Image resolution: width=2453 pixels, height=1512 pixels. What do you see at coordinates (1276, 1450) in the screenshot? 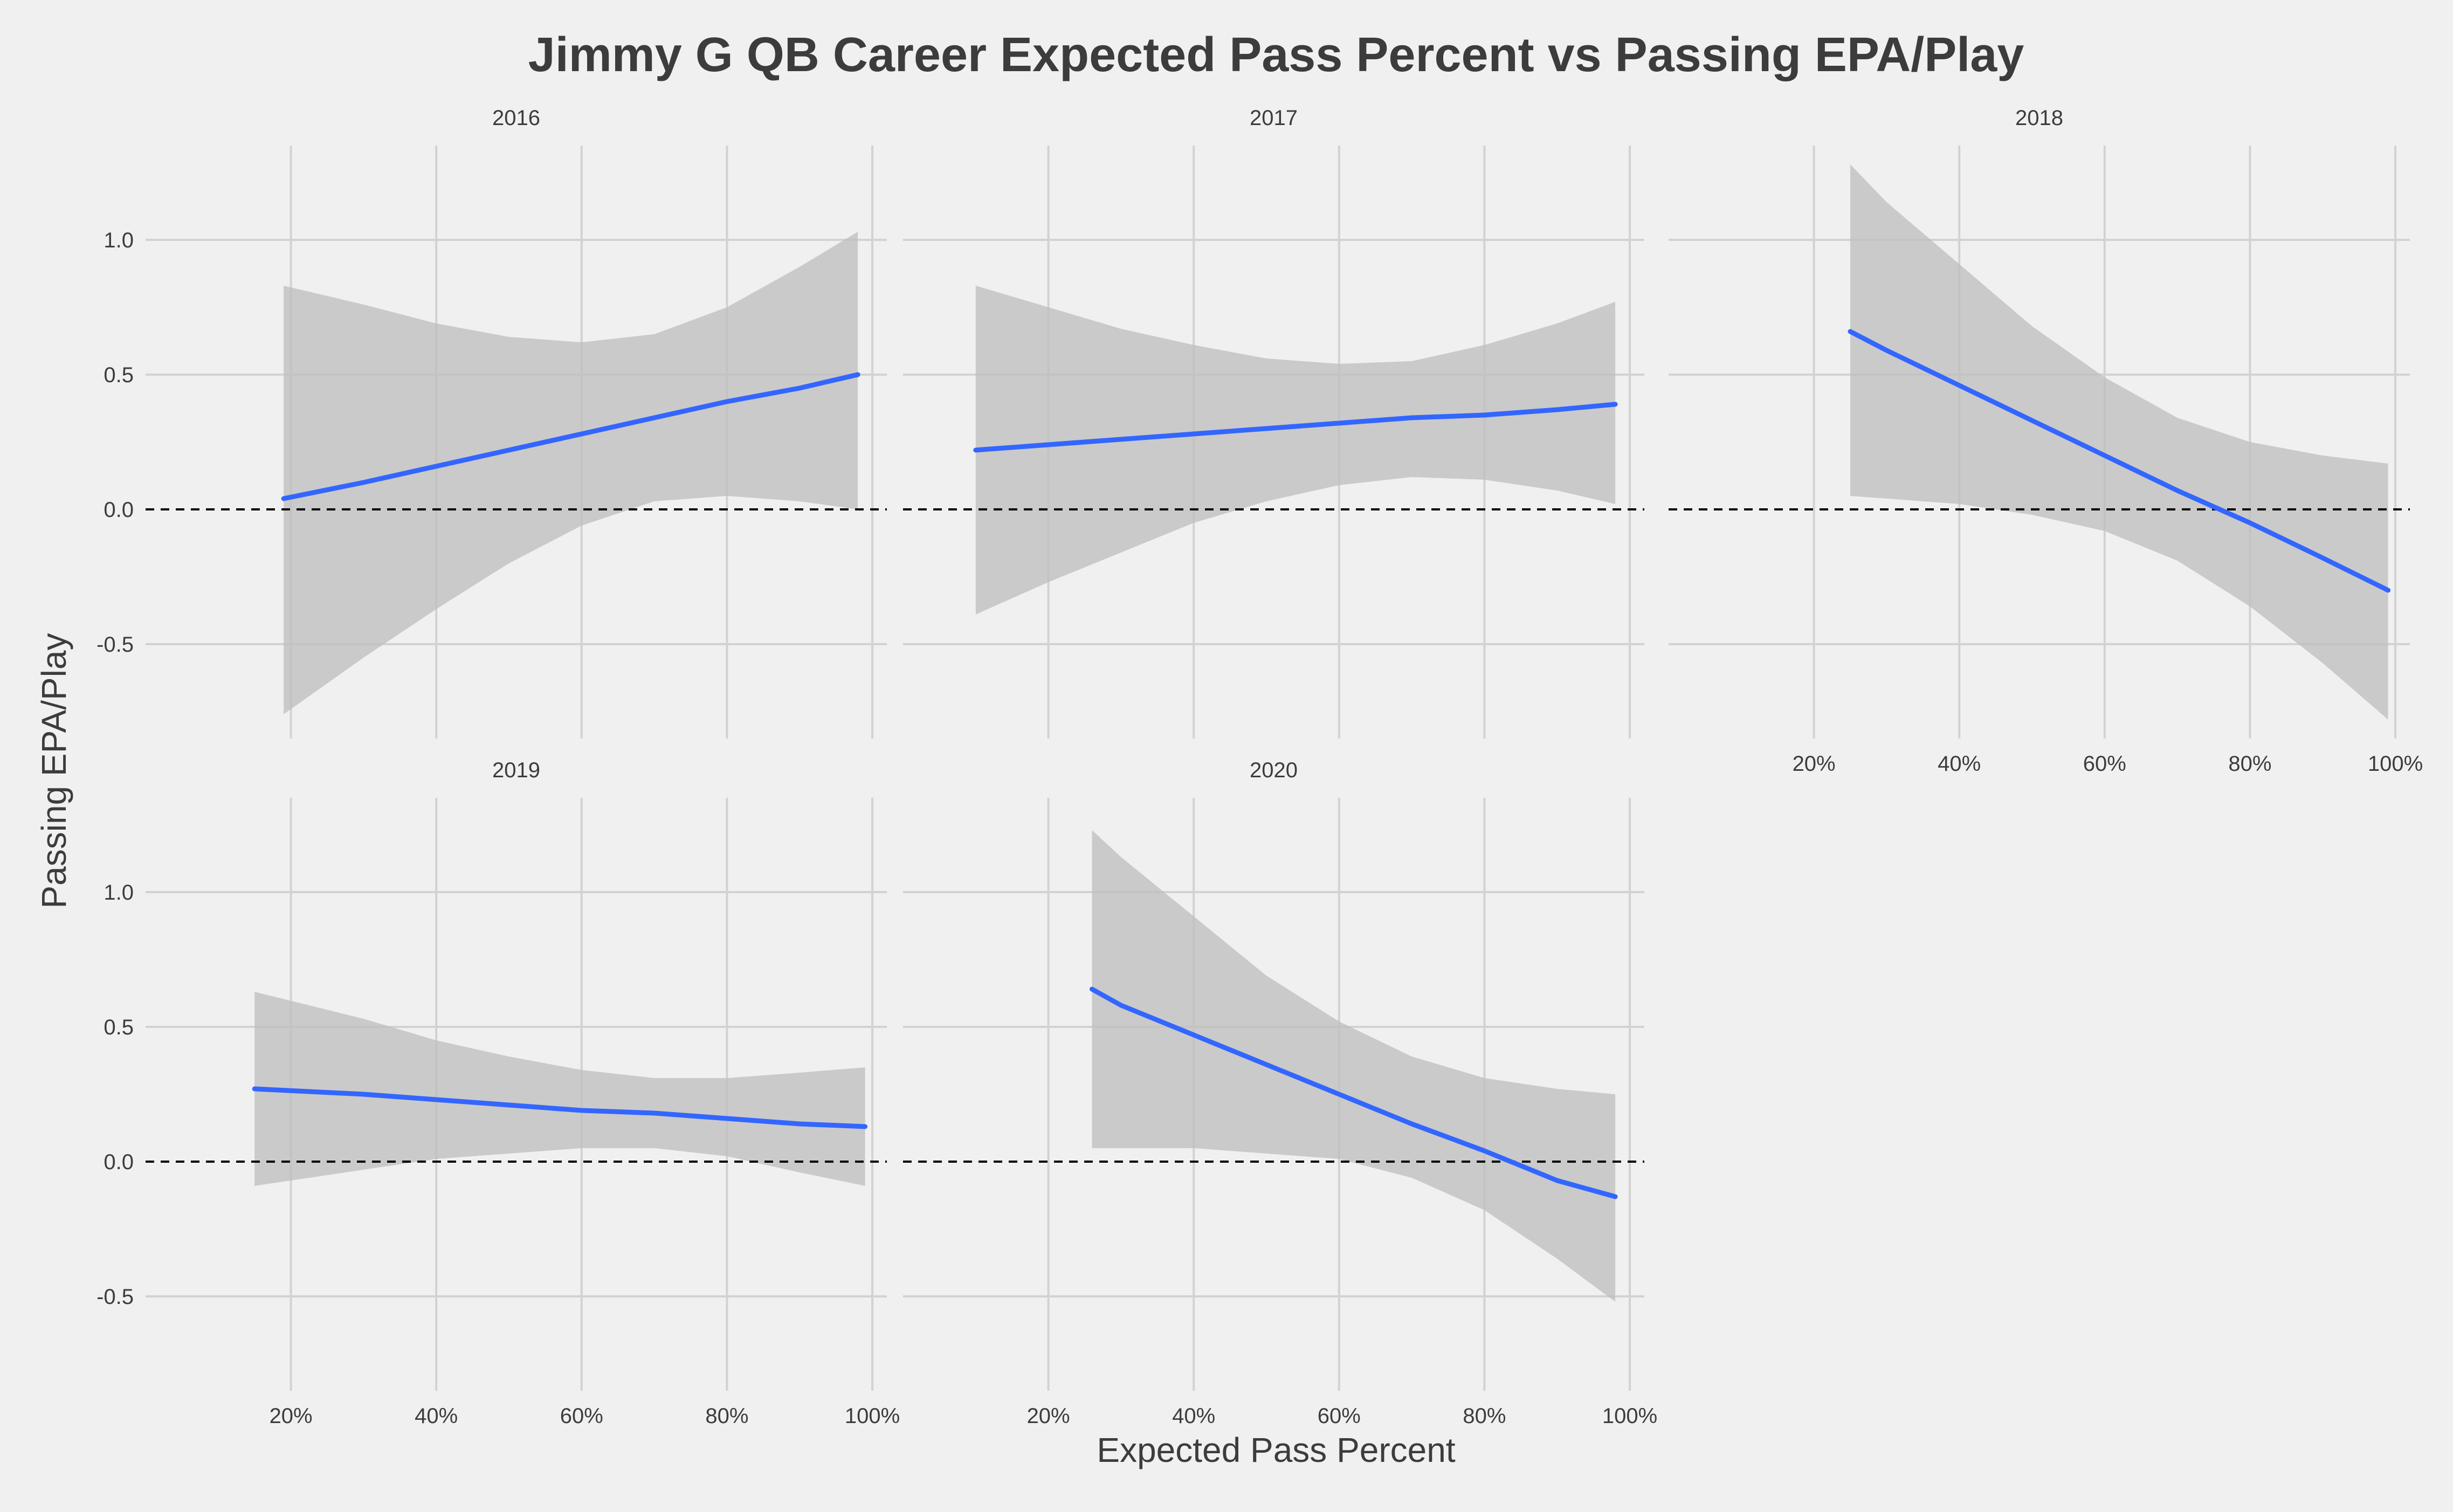
I see `x-axis-label: Expected Pass Percent` at bounding box center [1276, 1450].